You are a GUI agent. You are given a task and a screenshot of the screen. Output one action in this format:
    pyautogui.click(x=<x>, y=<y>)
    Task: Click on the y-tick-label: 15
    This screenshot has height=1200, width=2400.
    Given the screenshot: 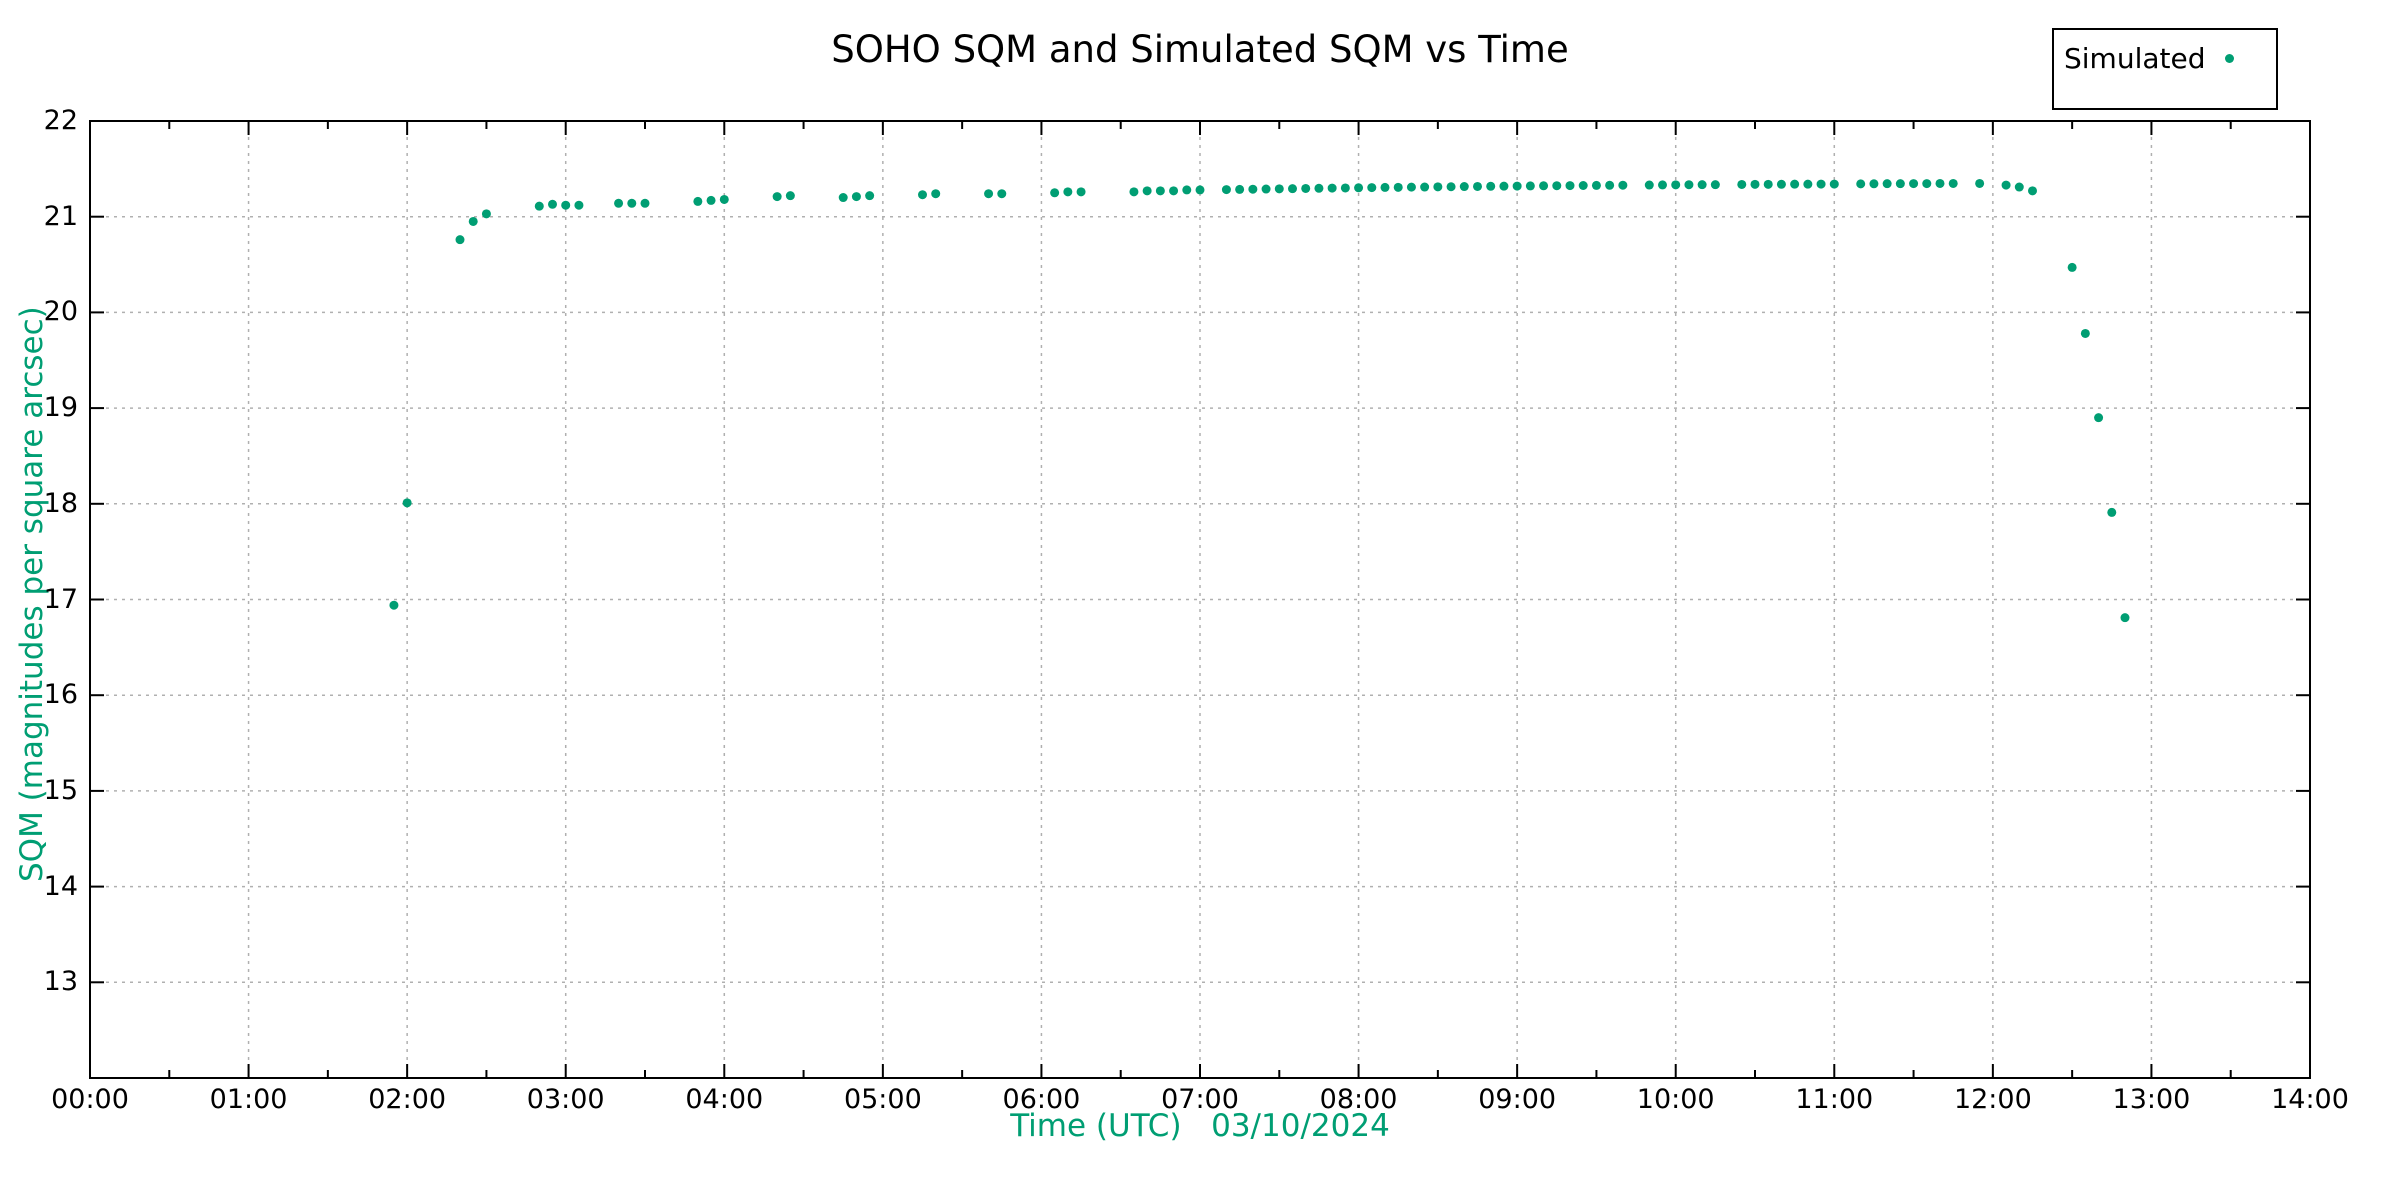 What is the action you would take?
    pyautogui.click(x=60, y=790)
    